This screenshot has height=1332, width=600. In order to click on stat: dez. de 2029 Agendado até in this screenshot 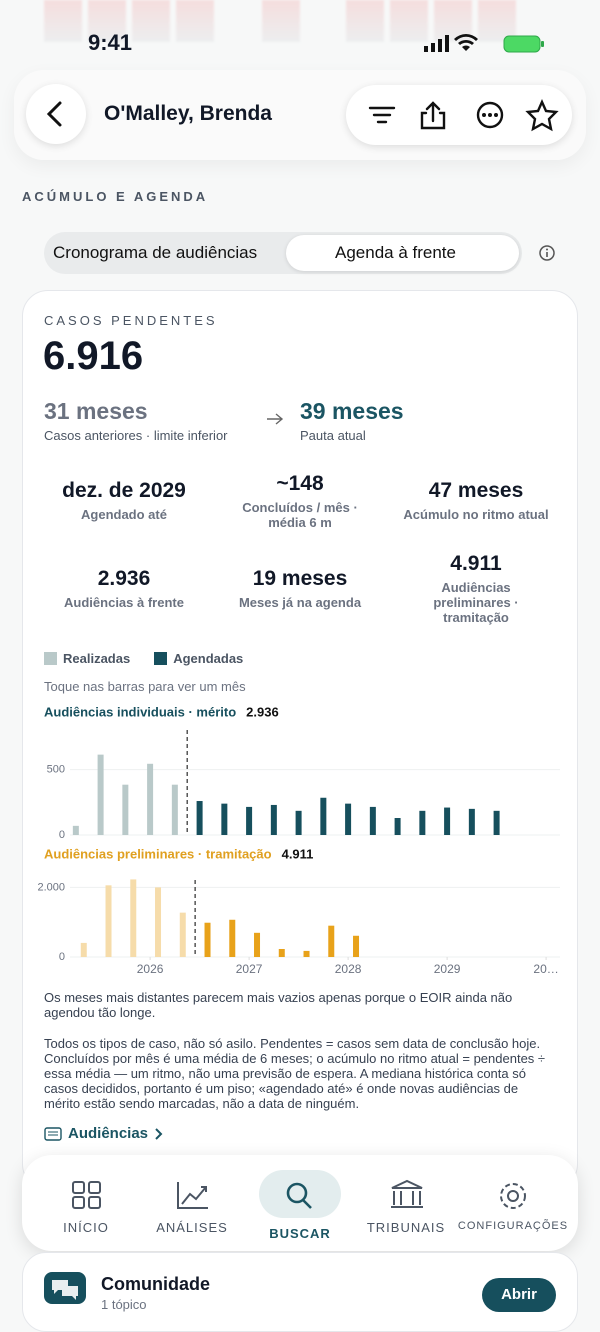, I will do `click(124, 500)`.